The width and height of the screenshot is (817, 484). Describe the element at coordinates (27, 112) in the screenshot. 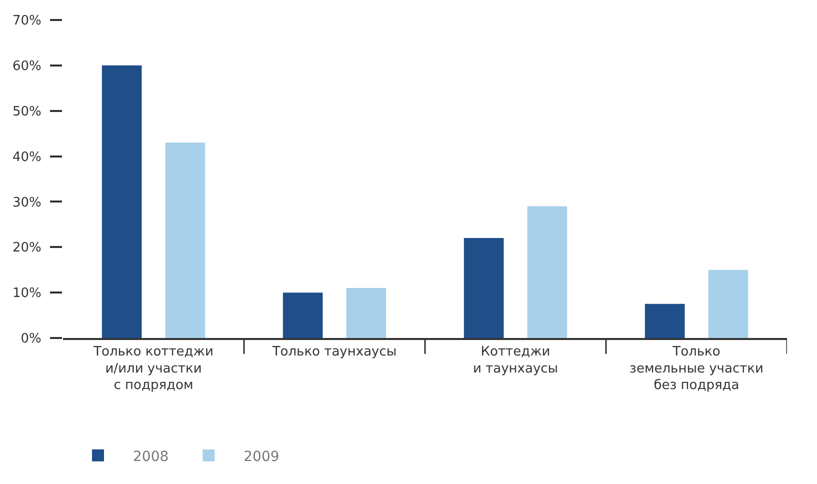

I see `y-tick-label: 50%` at that location.